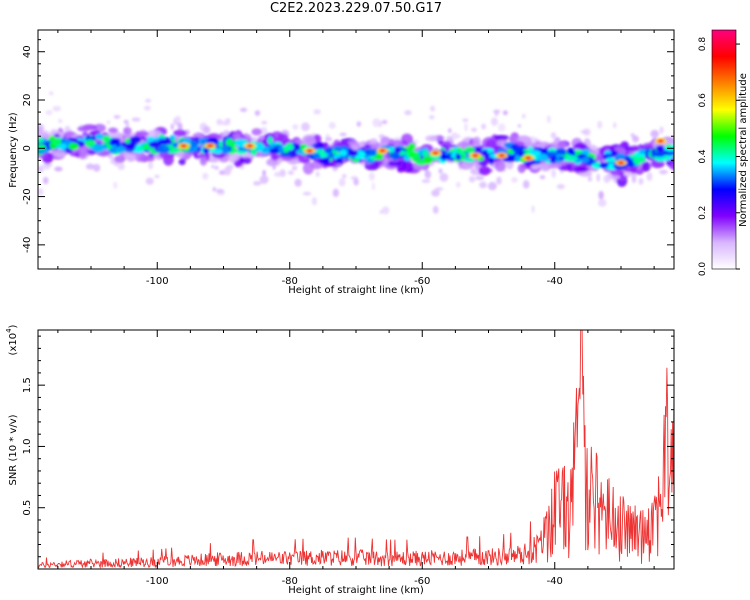  Describe the element at coordinates (356, 590) in the screenshot. I see `snr-x-axis-label: Height of straight line (km)` at that location.